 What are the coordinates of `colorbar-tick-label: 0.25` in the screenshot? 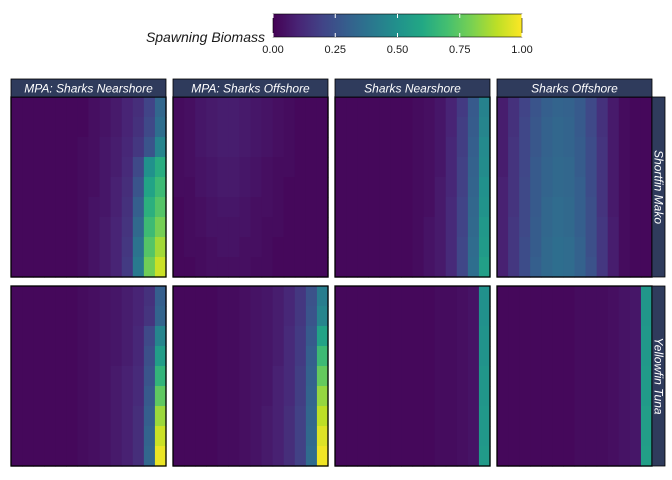 It's located at (335, 50).